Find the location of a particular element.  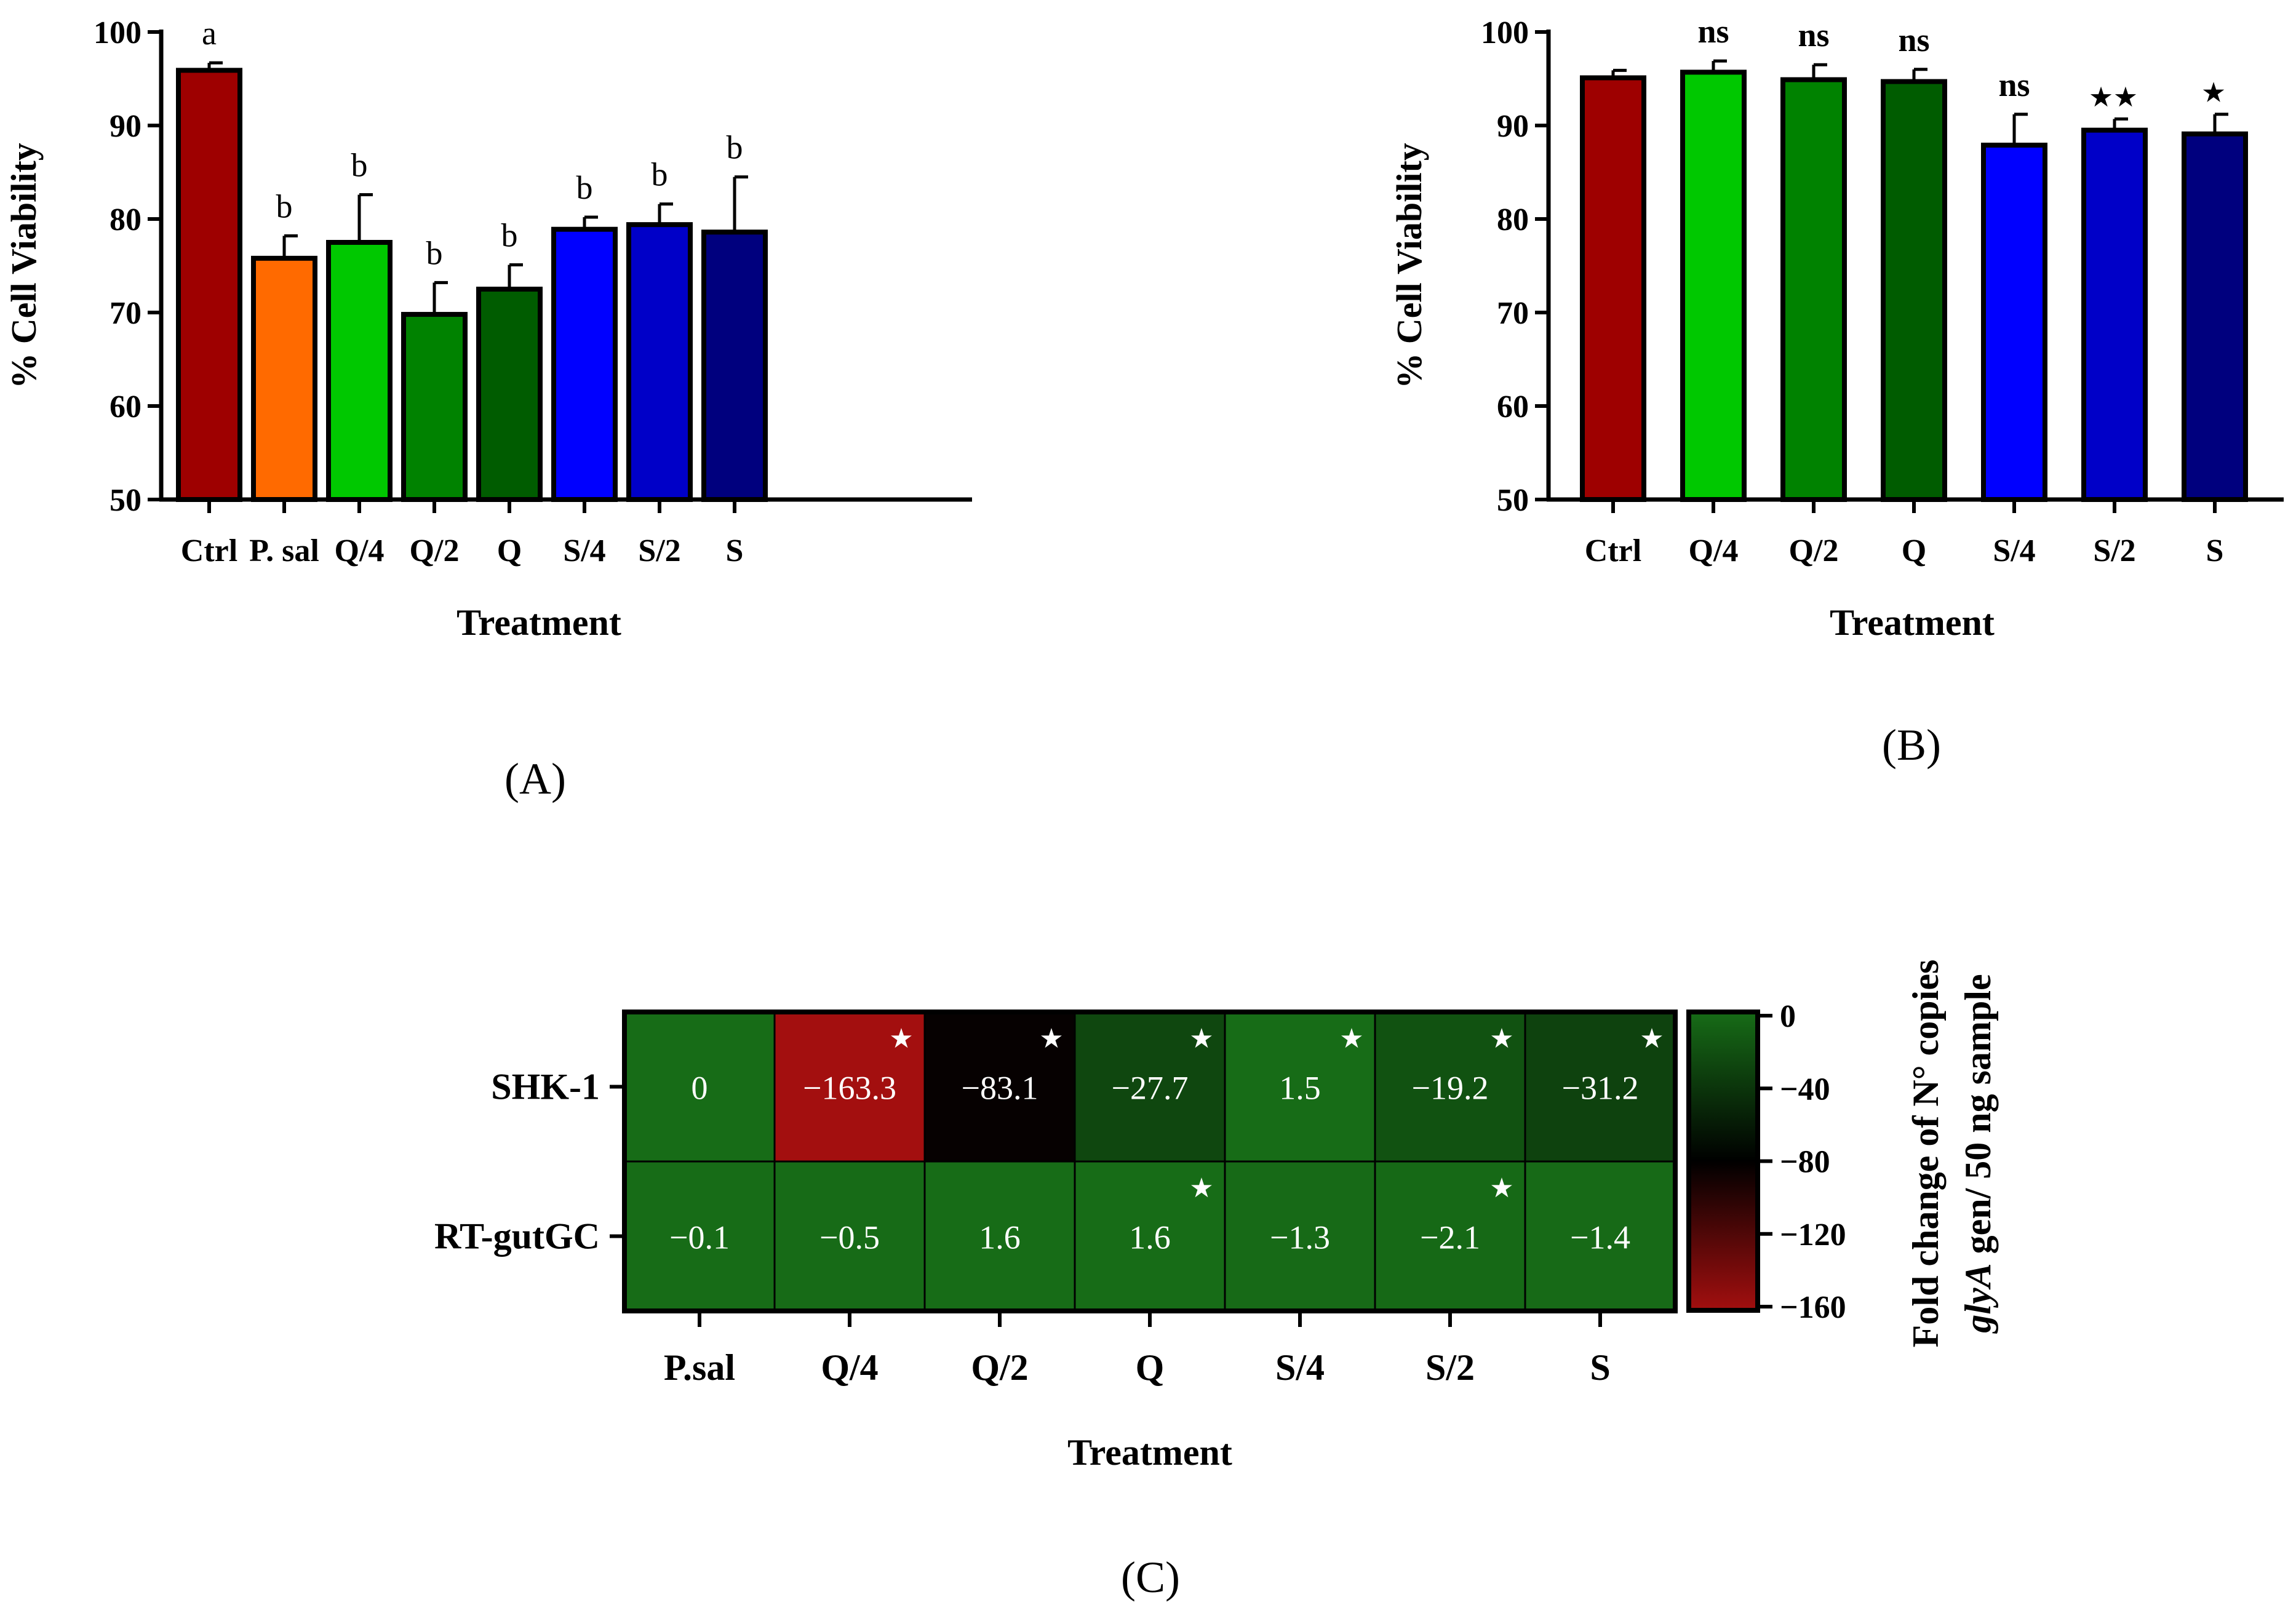

cell-value: −27.7 is located at coordinates (1150, 1088).